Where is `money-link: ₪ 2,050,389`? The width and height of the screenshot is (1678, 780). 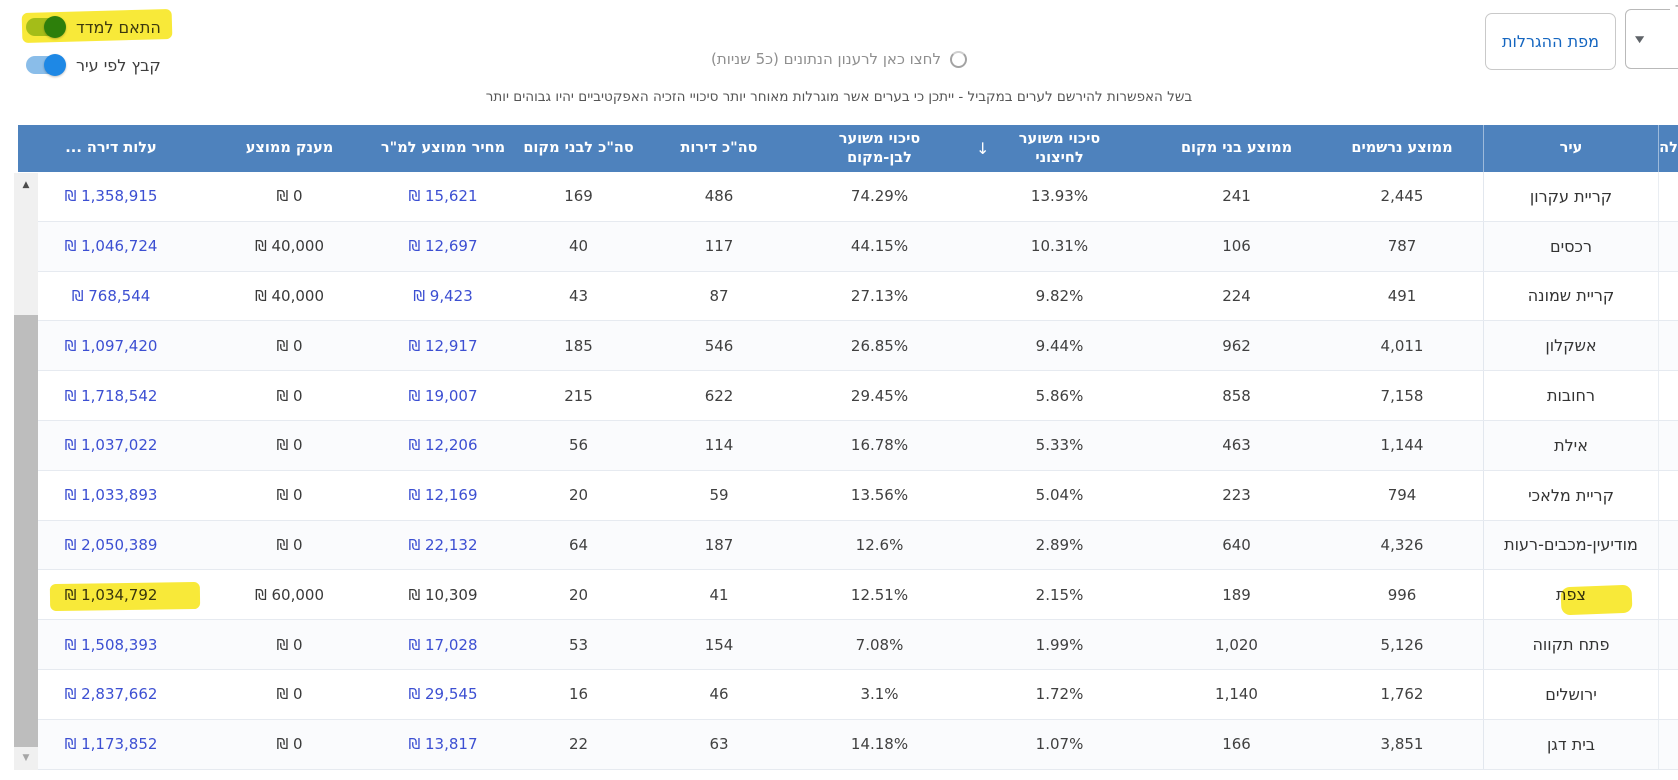 money-link: ₪ 2,050,389 is located at coordinates (111, 544).